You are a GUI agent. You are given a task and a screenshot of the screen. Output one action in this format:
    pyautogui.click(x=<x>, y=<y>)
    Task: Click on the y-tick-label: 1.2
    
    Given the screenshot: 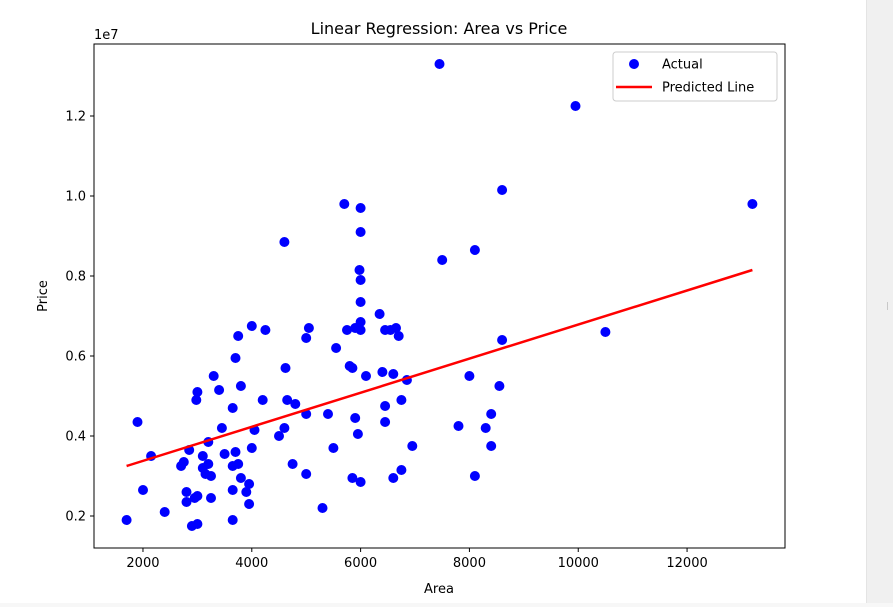 What is the action you would take?
    pyautogui.click(x=75, y=117)
    